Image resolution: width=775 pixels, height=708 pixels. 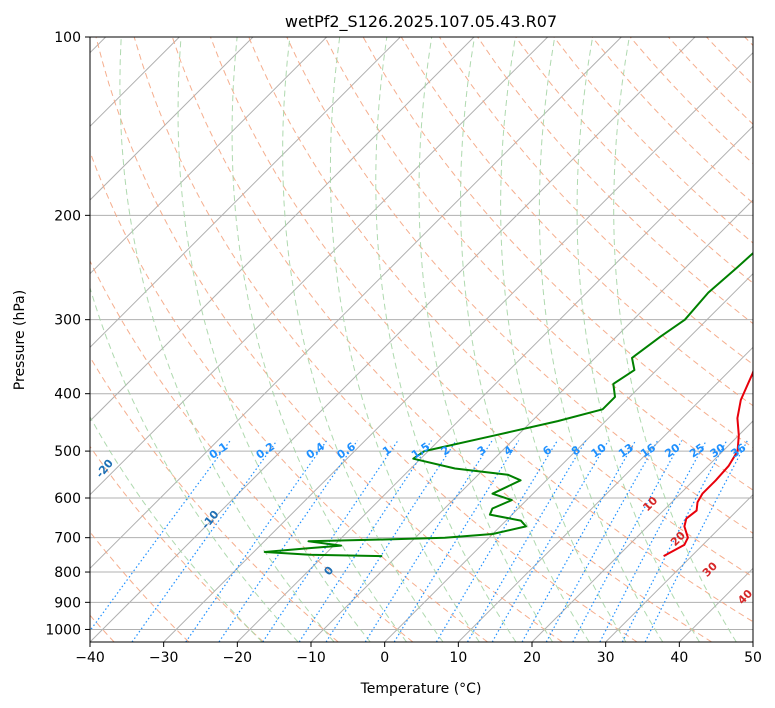 What do you see at coordinates (532, 658) in the screenshot?
I see `x-tick-label: 20` at bounding box center [532, 658].